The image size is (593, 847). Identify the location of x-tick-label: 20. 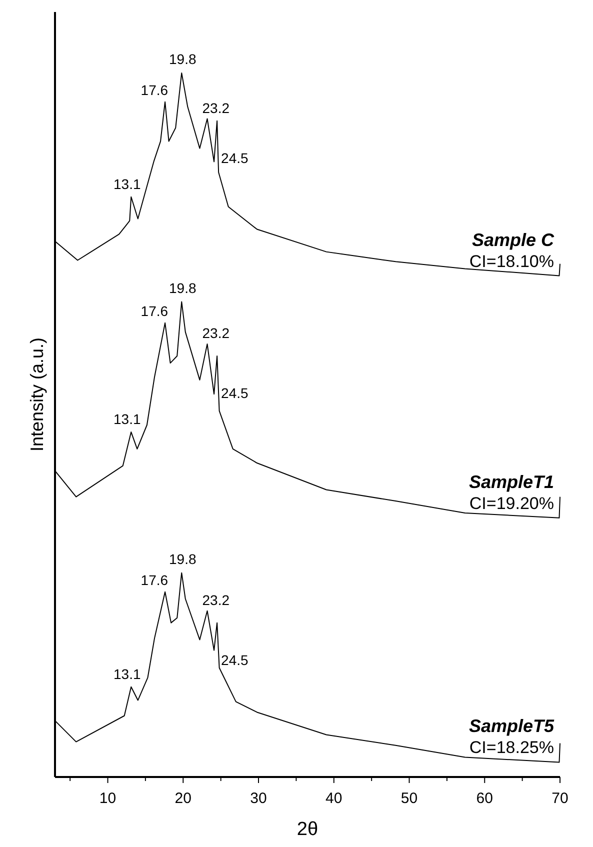
(183, 798).